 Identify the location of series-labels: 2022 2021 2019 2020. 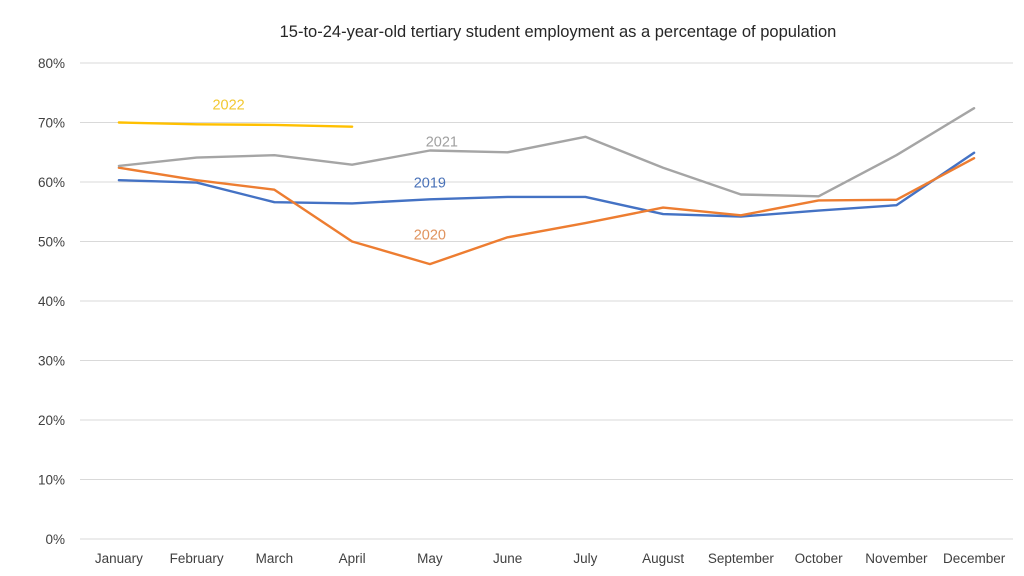
(335, 171).